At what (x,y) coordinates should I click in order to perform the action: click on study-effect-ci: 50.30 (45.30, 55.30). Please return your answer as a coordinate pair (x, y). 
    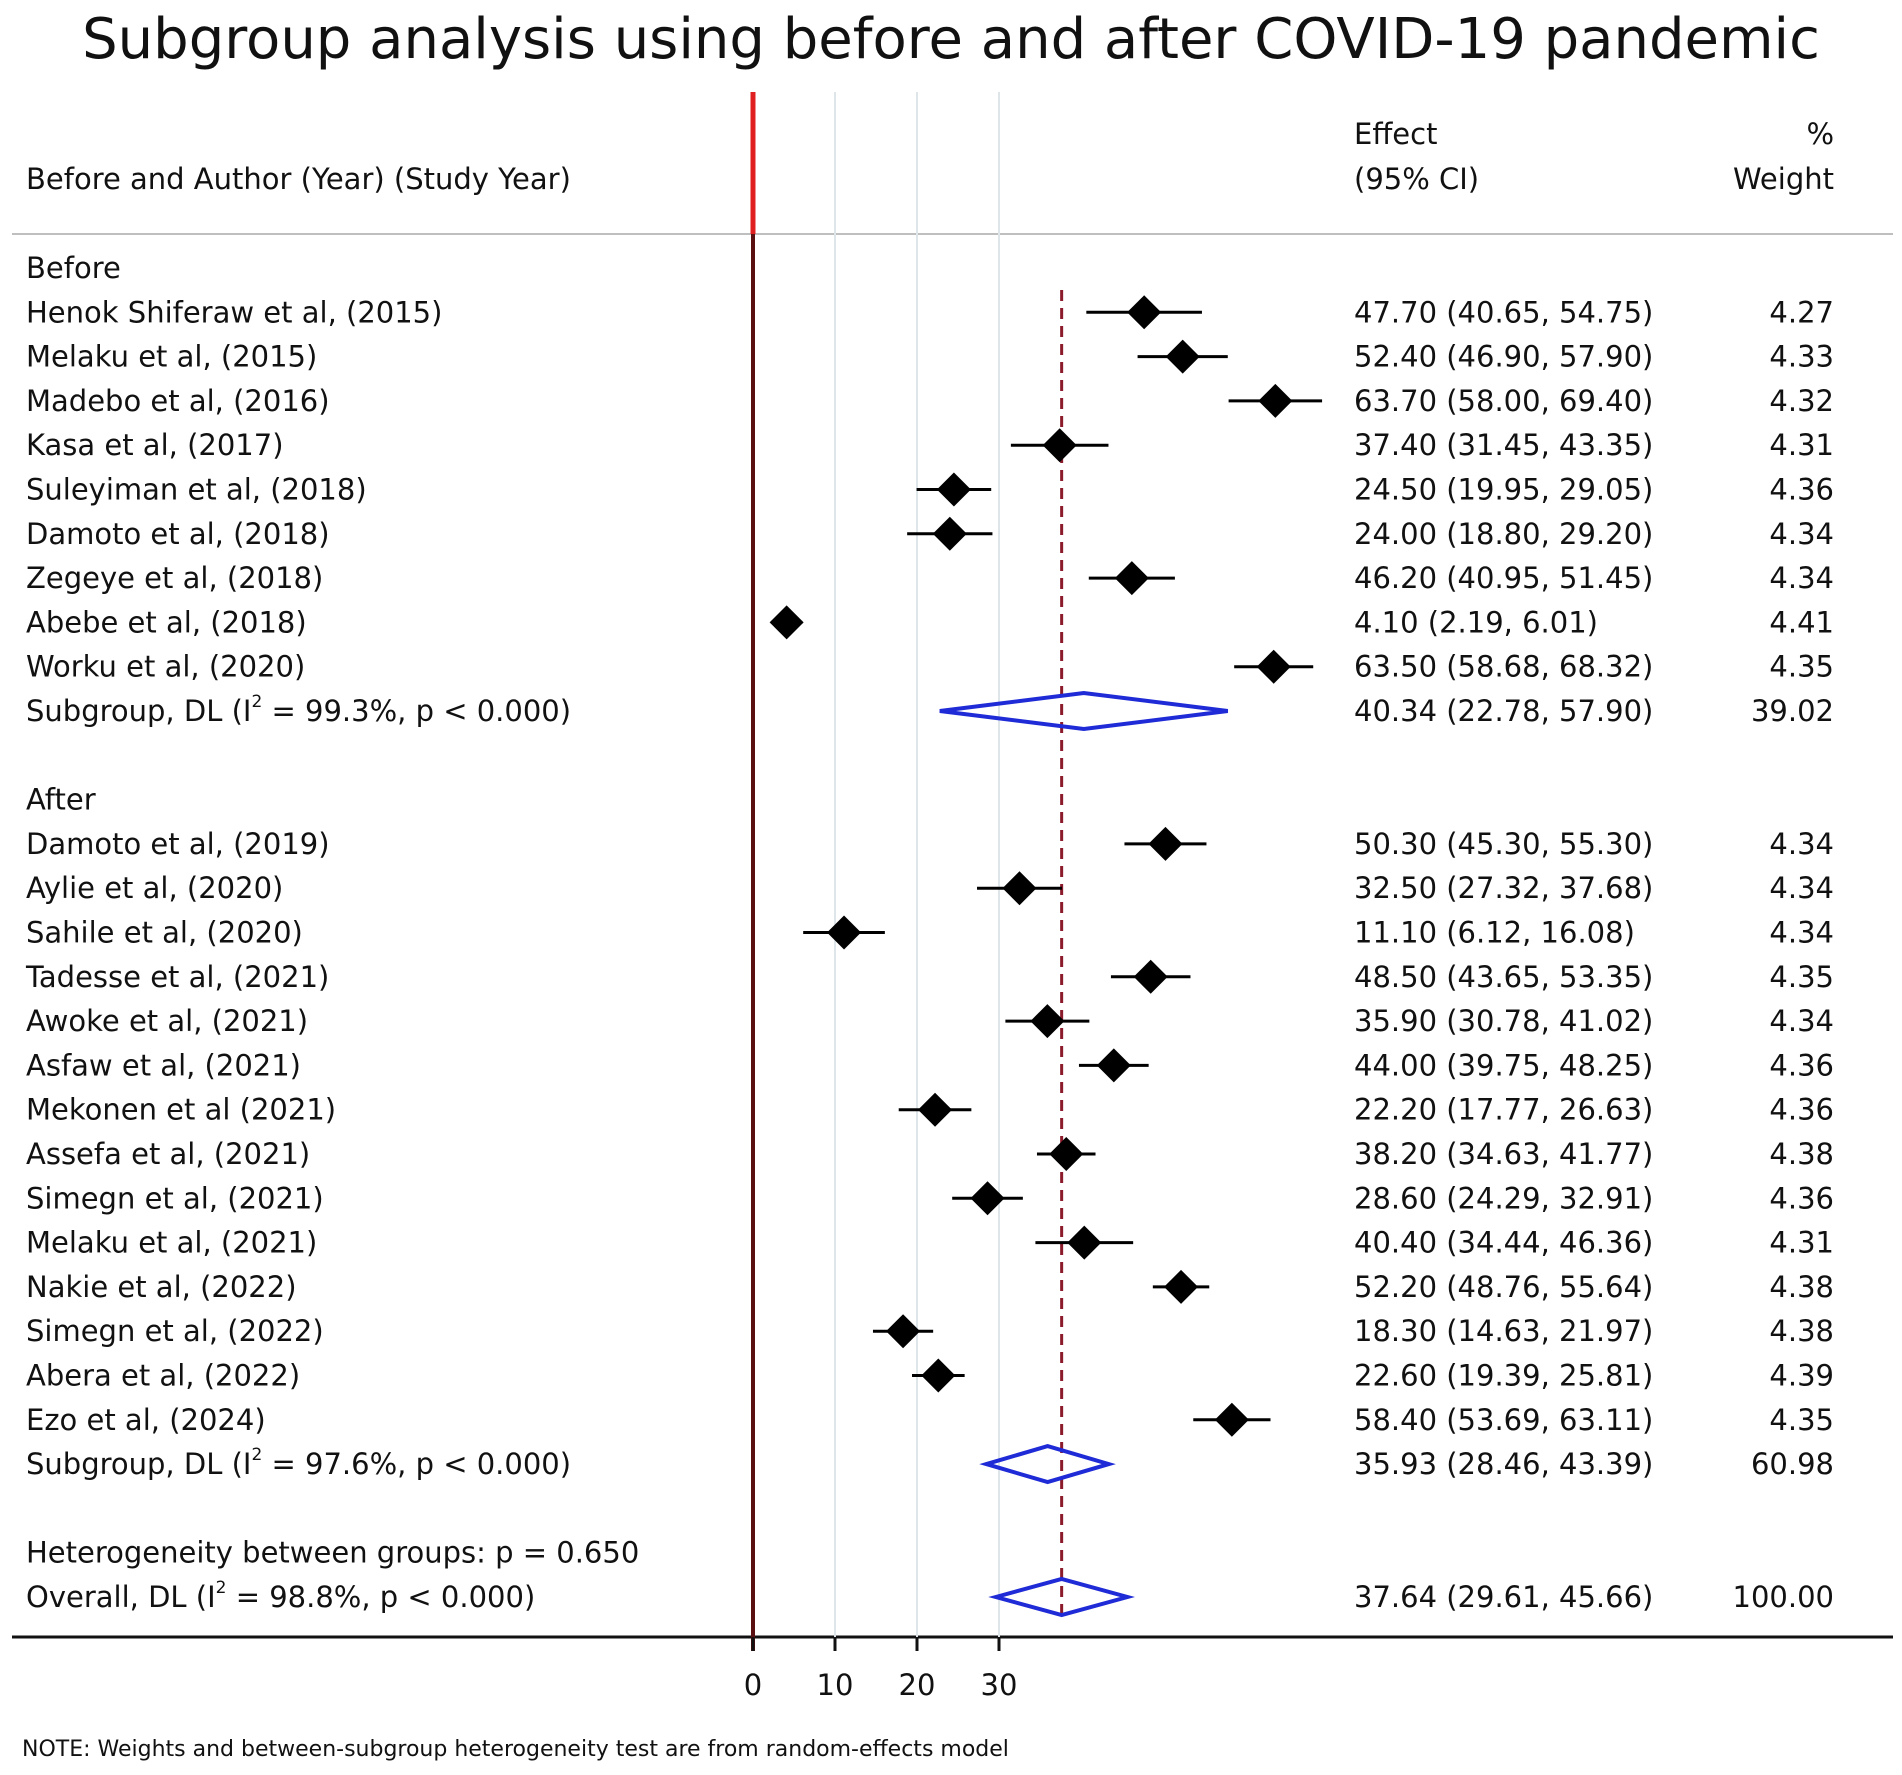
    Looking at the image, I should click on (1503, 844).